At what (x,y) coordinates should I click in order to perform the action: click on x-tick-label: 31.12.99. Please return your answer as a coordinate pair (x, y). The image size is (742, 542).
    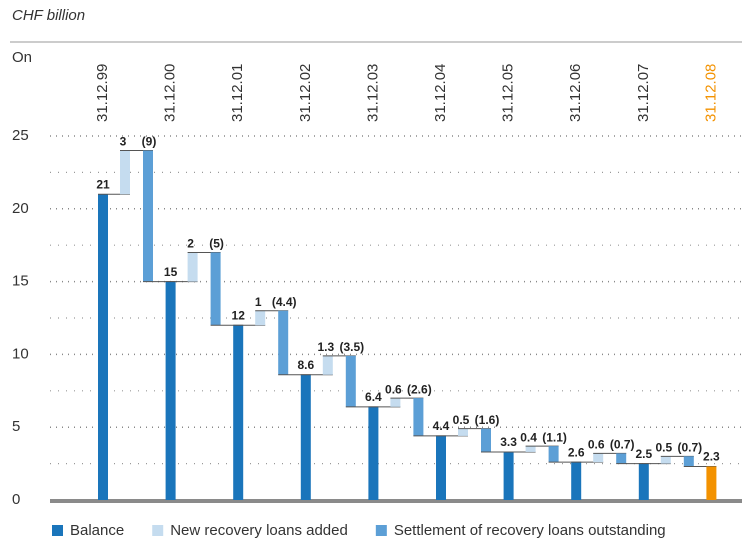
    Looking at the image, I should click on (102, 93).